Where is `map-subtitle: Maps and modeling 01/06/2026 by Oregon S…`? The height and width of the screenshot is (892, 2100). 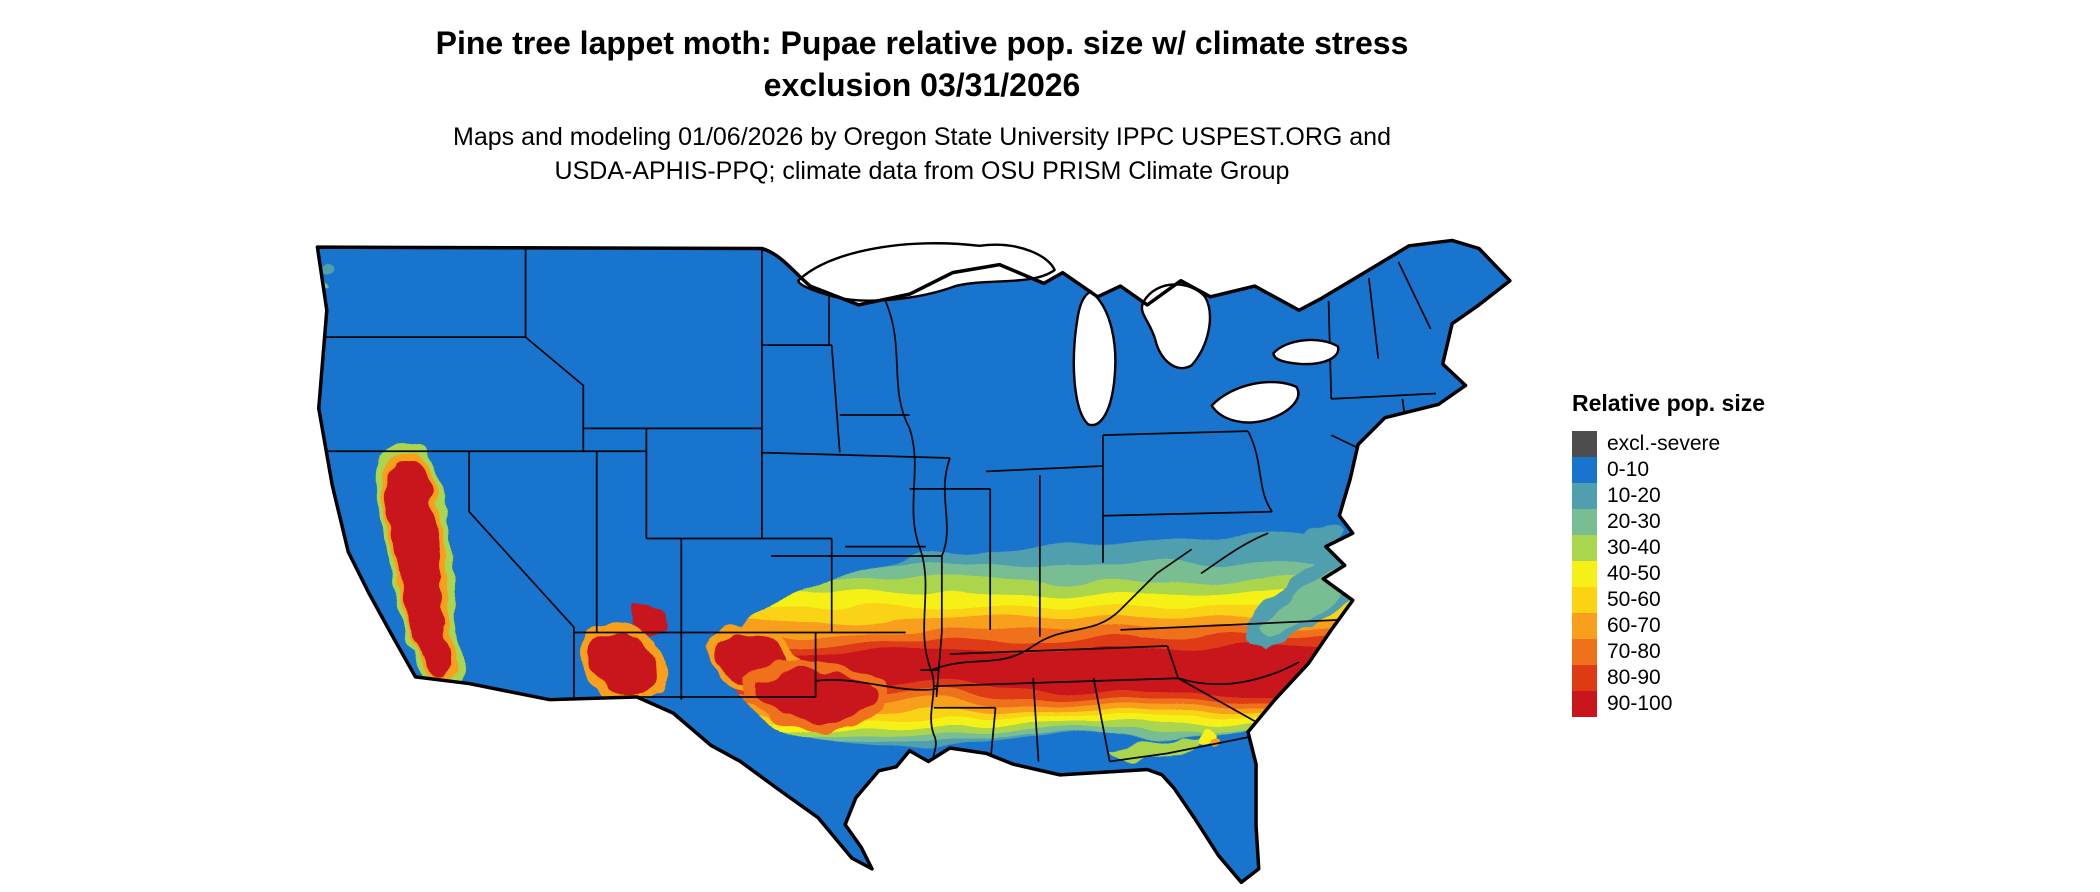 map-subtitle: Maps and modeling 01/06/2026 by Oregon S… is located at coordinates (922, 154).